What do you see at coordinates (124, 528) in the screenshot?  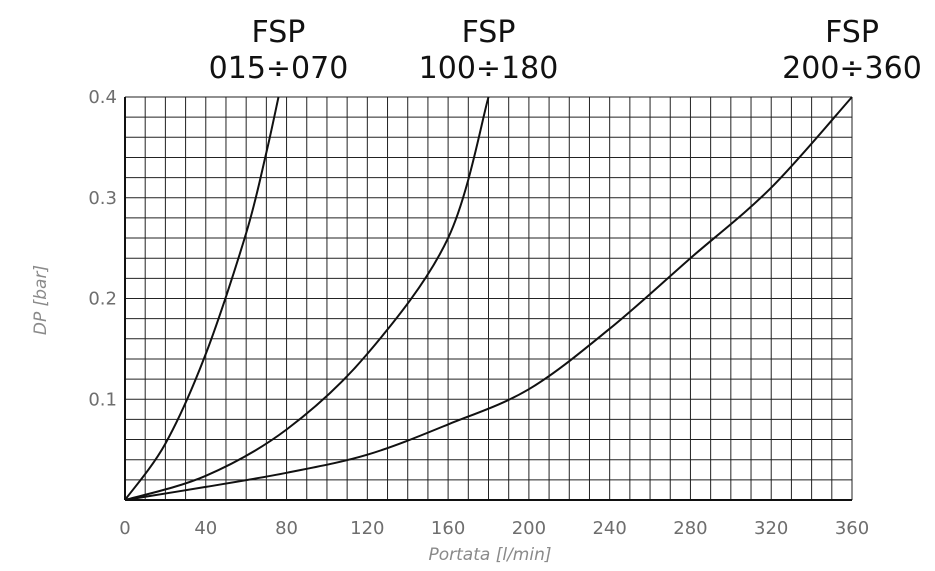 I see `x-tick-label: 0` at bounding box center [124, 528].